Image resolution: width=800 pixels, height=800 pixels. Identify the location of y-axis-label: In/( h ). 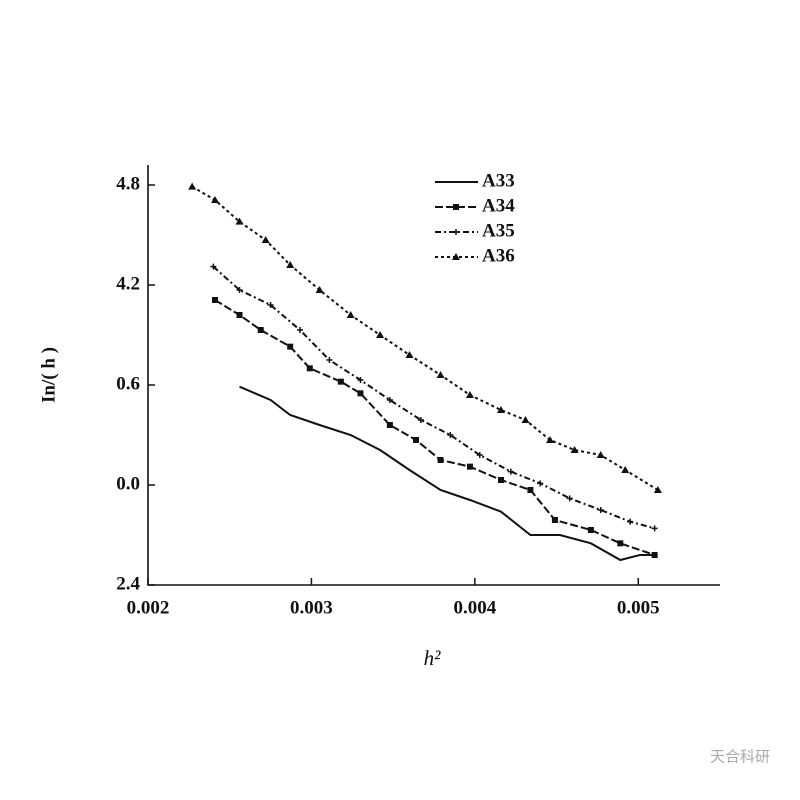
(48, 375).